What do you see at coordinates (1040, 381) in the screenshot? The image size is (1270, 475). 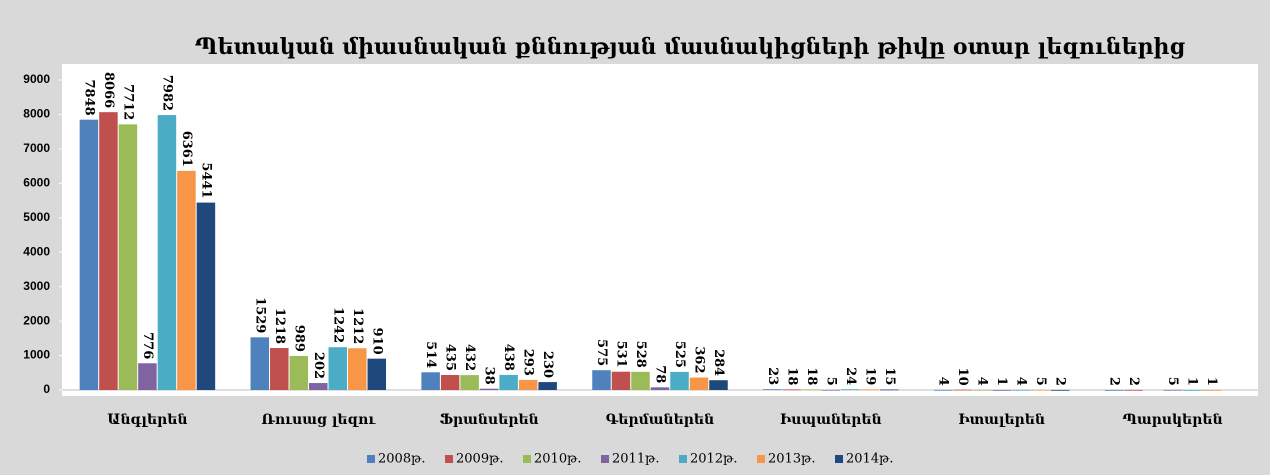 I see `data-label: 5` at bounding box center [1040, 381].